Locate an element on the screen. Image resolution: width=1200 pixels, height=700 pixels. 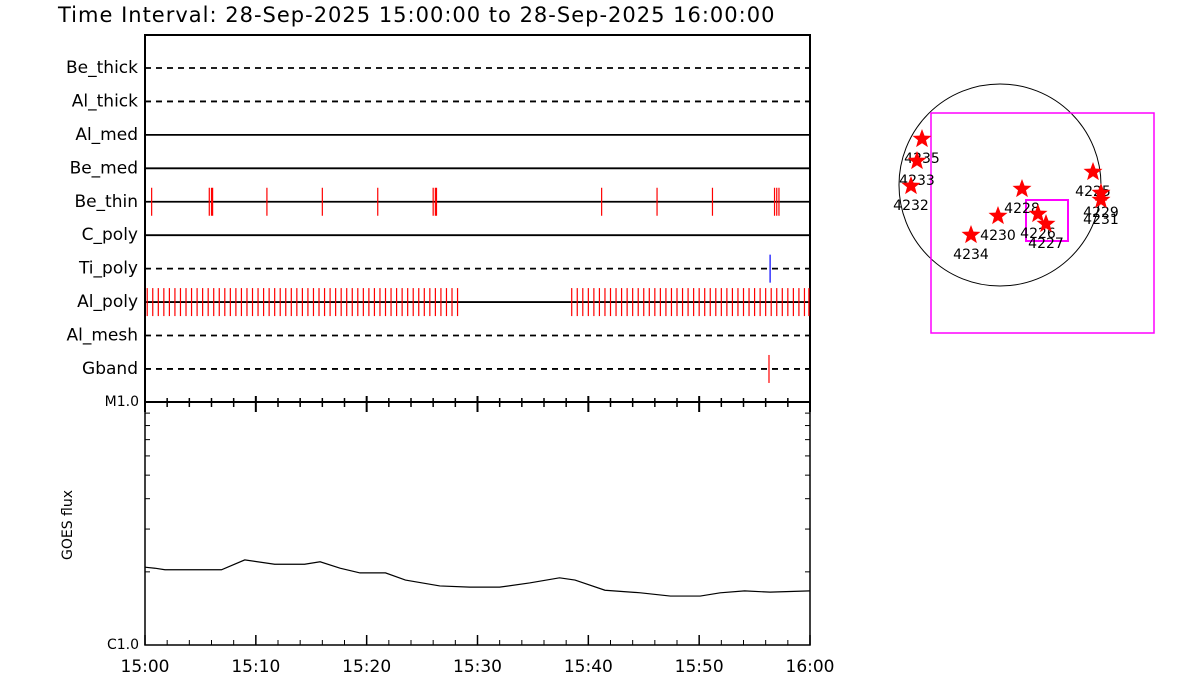
x-tick-label: 16:00 is located at coordinates (810, 667).